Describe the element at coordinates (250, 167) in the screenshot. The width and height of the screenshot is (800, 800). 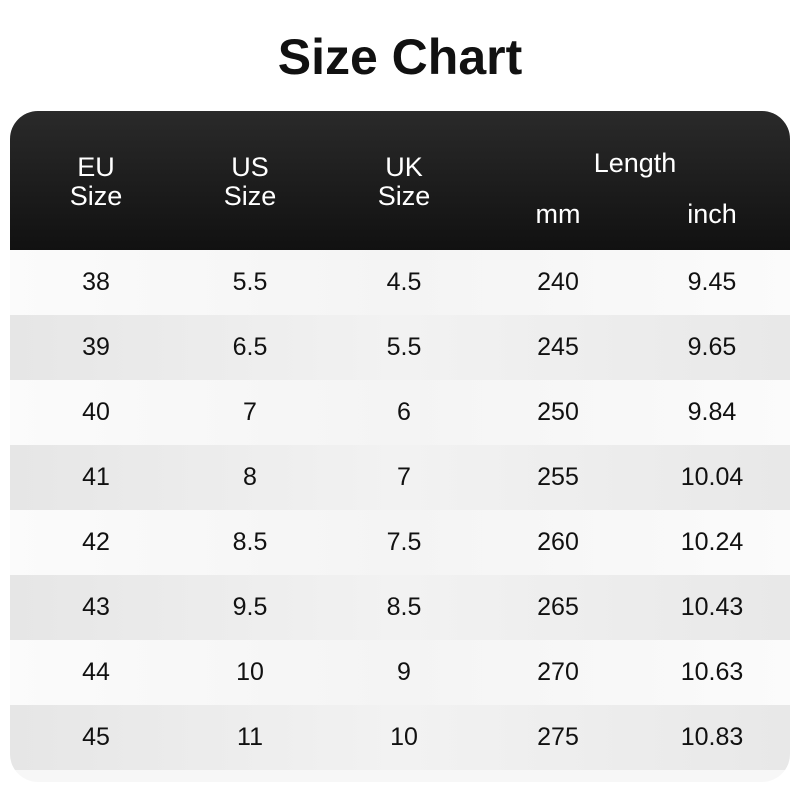
I see `header-us-label: US` at that location.